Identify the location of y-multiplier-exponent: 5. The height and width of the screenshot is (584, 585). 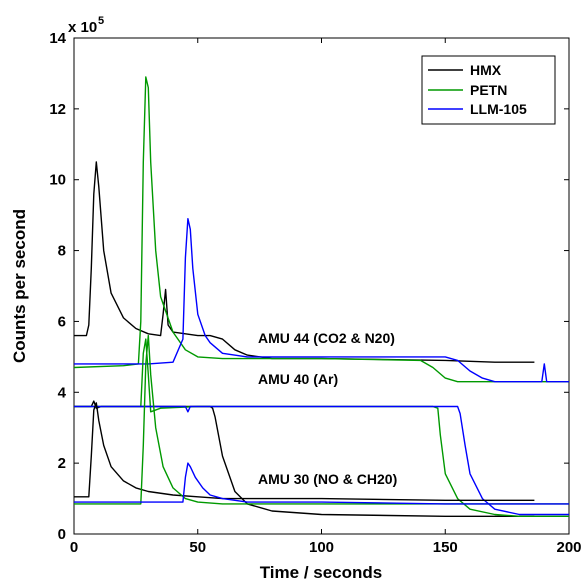
(101, 21).